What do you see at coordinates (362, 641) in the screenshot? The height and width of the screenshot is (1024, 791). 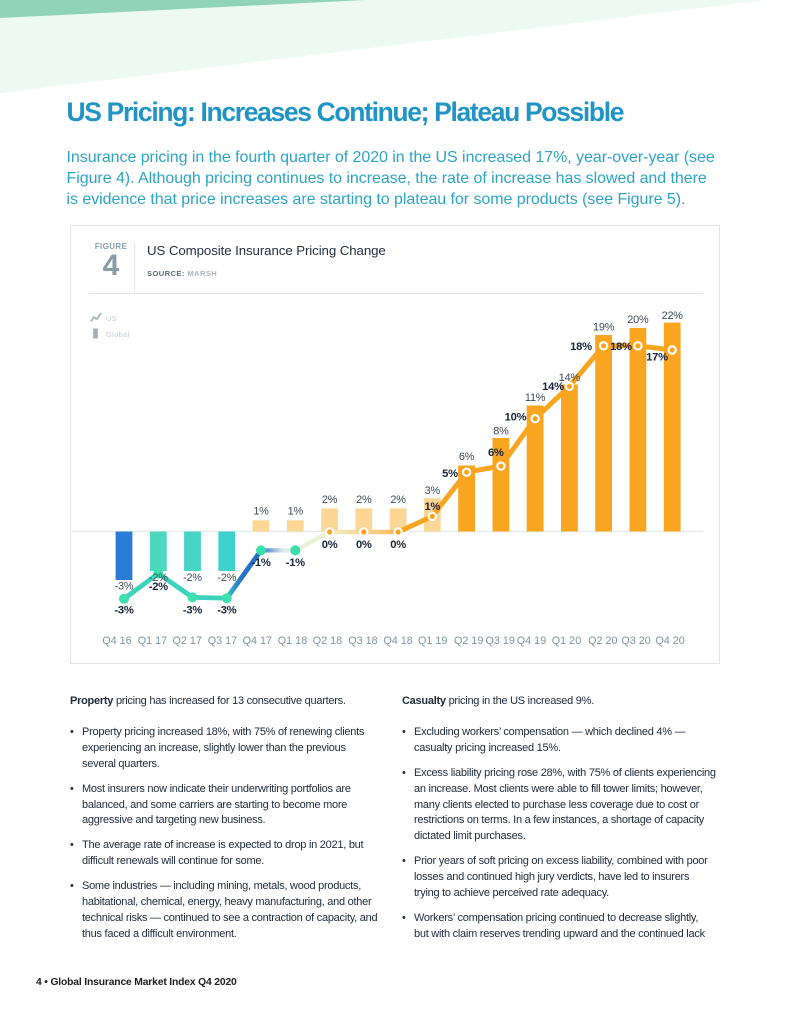 I see `svg-text: Q3 18` at bounding box center [362, 641].